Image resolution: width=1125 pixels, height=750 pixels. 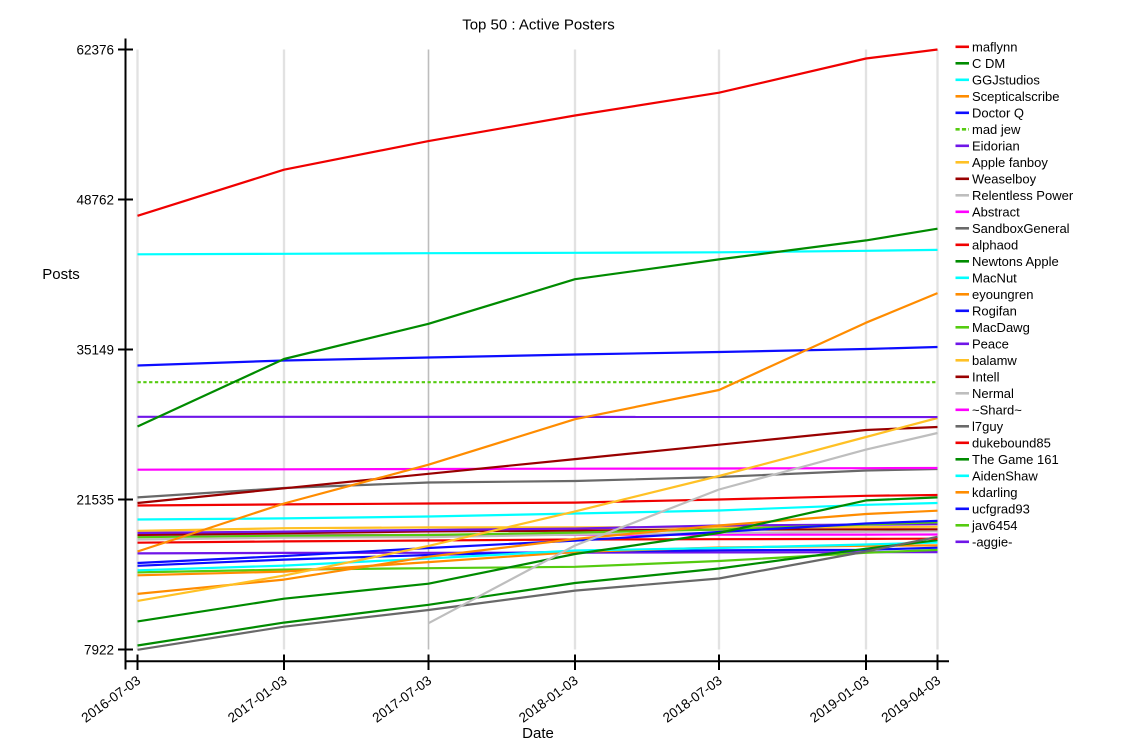 What do you see at coordinates (994, 360) in the screenshot?
I see `svg-text: balamw` at bounding box center [994, 360].